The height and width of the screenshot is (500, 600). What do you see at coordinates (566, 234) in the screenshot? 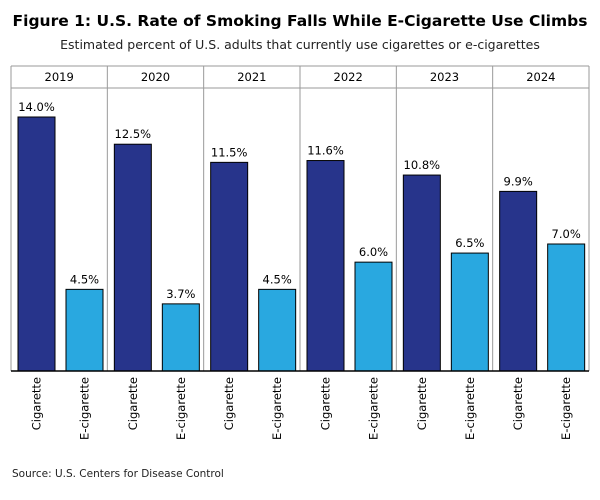
I see `data-label: 7.0%` at bounding box center [566, 234].